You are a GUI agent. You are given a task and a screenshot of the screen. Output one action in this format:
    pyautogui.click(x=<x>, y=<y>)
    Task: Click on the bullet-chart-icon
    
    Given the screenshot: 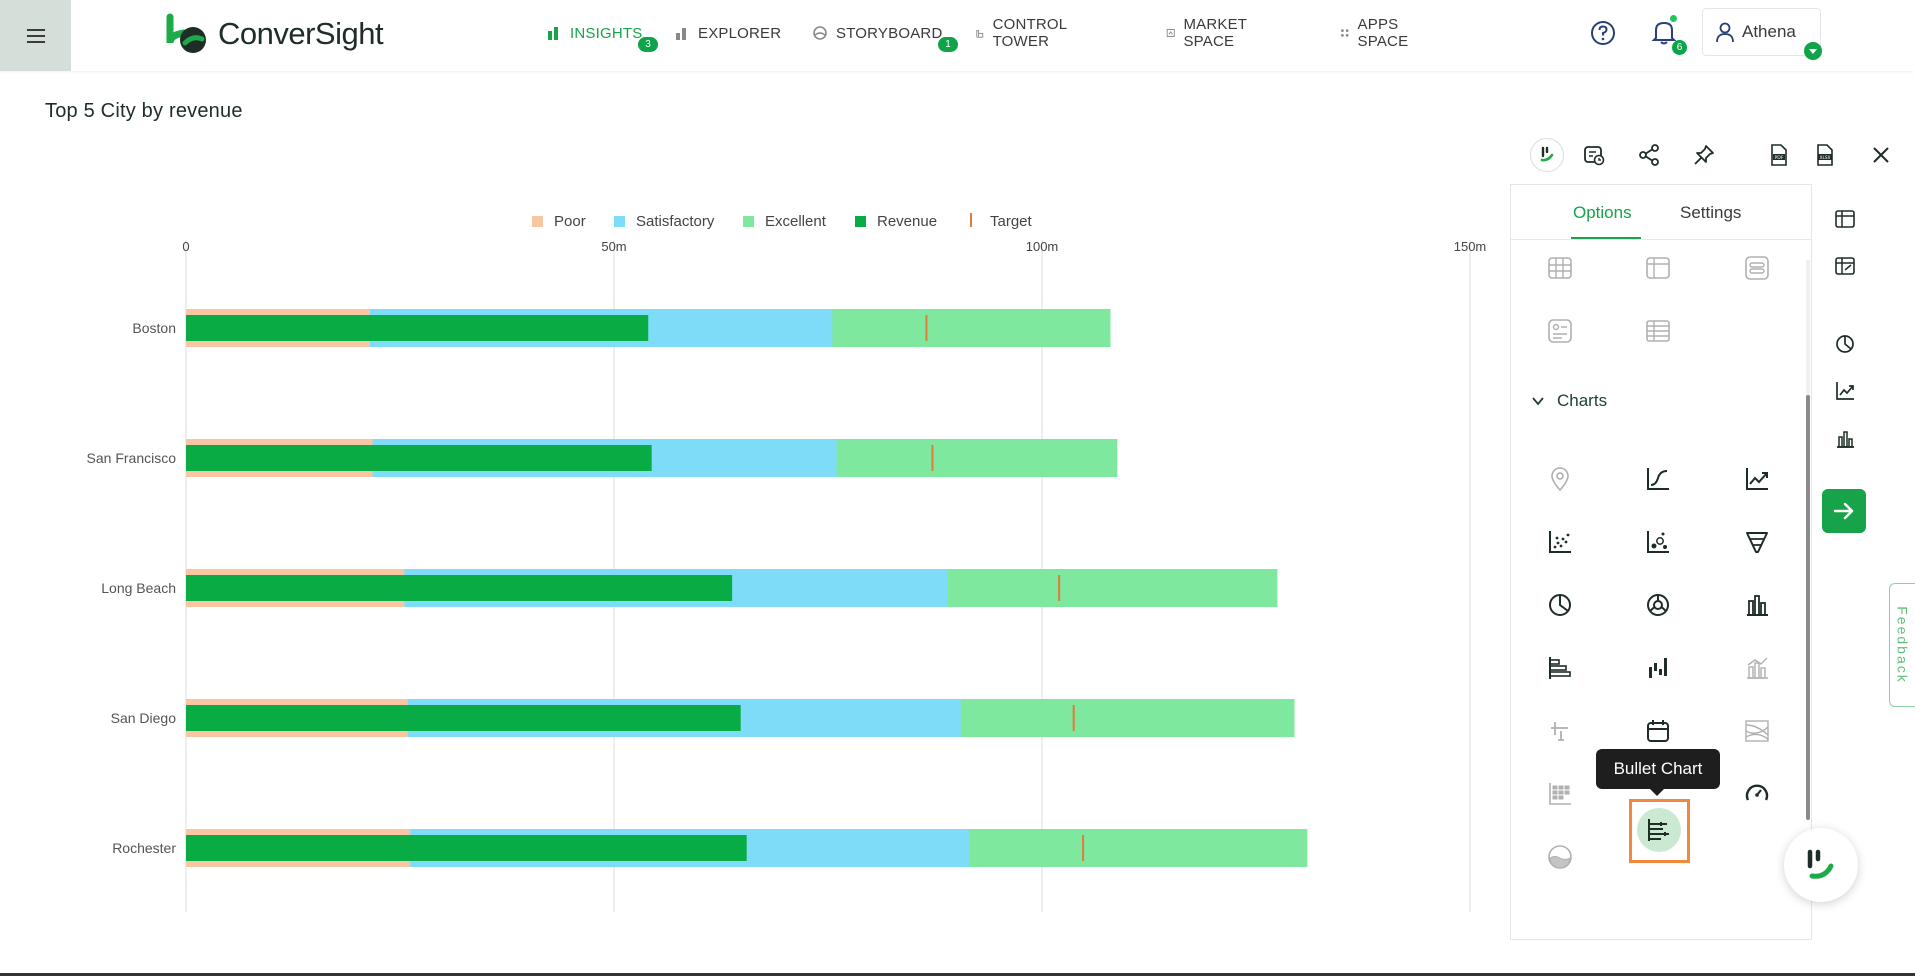 What is the action you would take?
    pyautogui.click(x=1658, y=830)
    